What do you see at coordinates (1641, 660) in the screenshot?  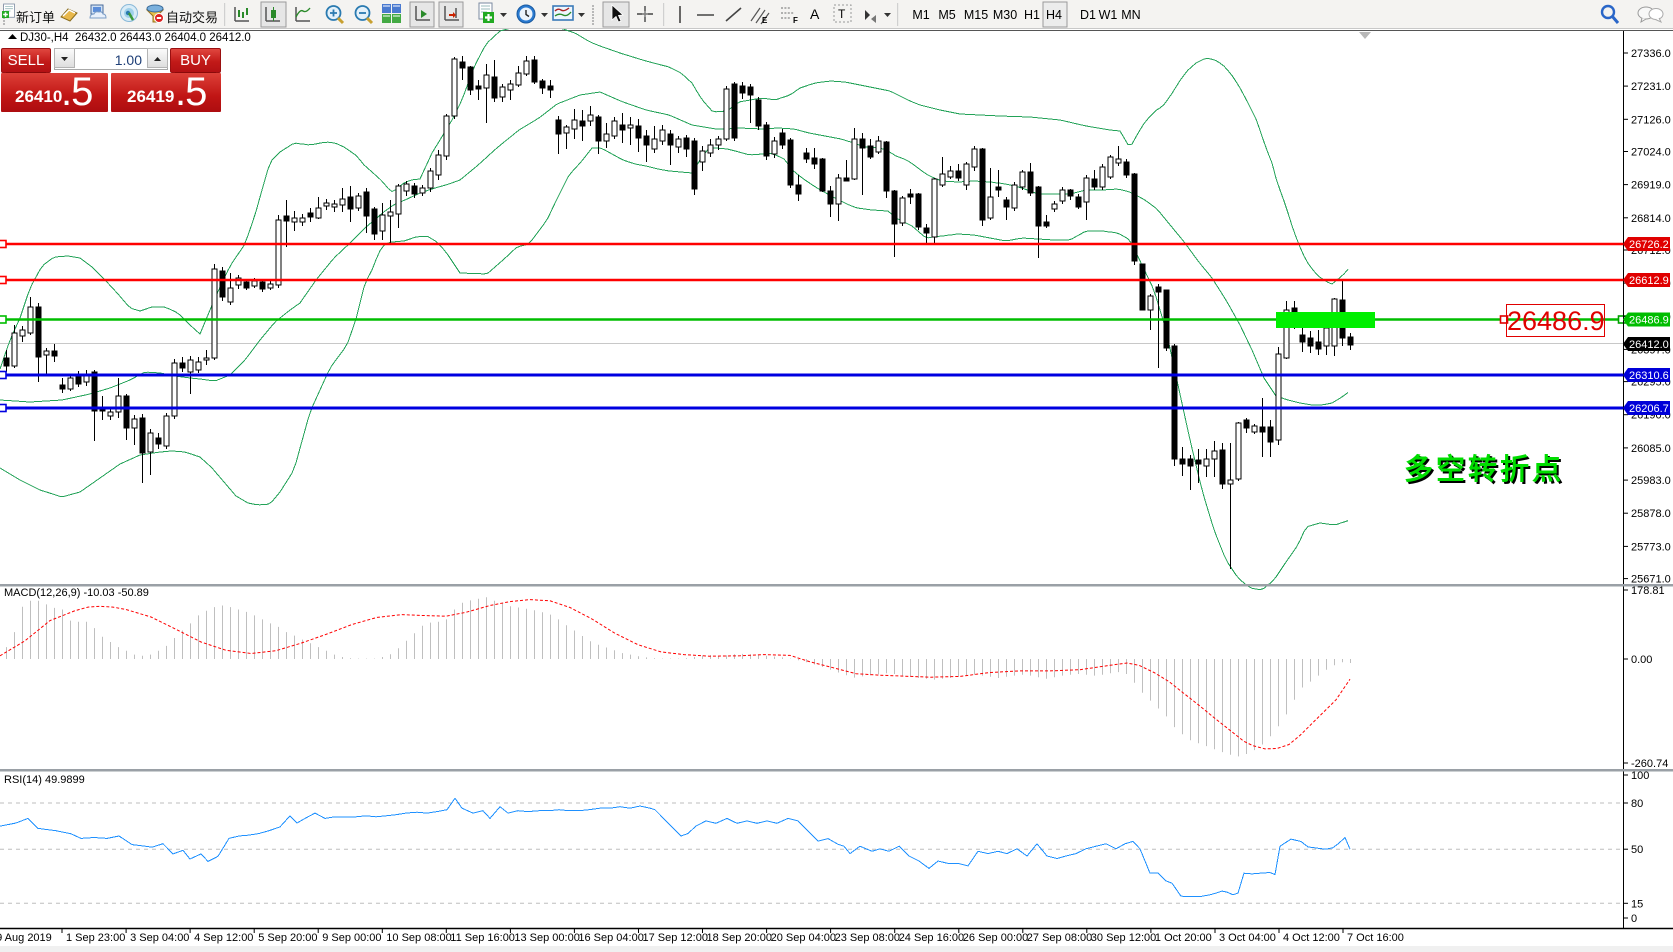 I see `svg-text: 0.00` at bounding box center [1641, 660].